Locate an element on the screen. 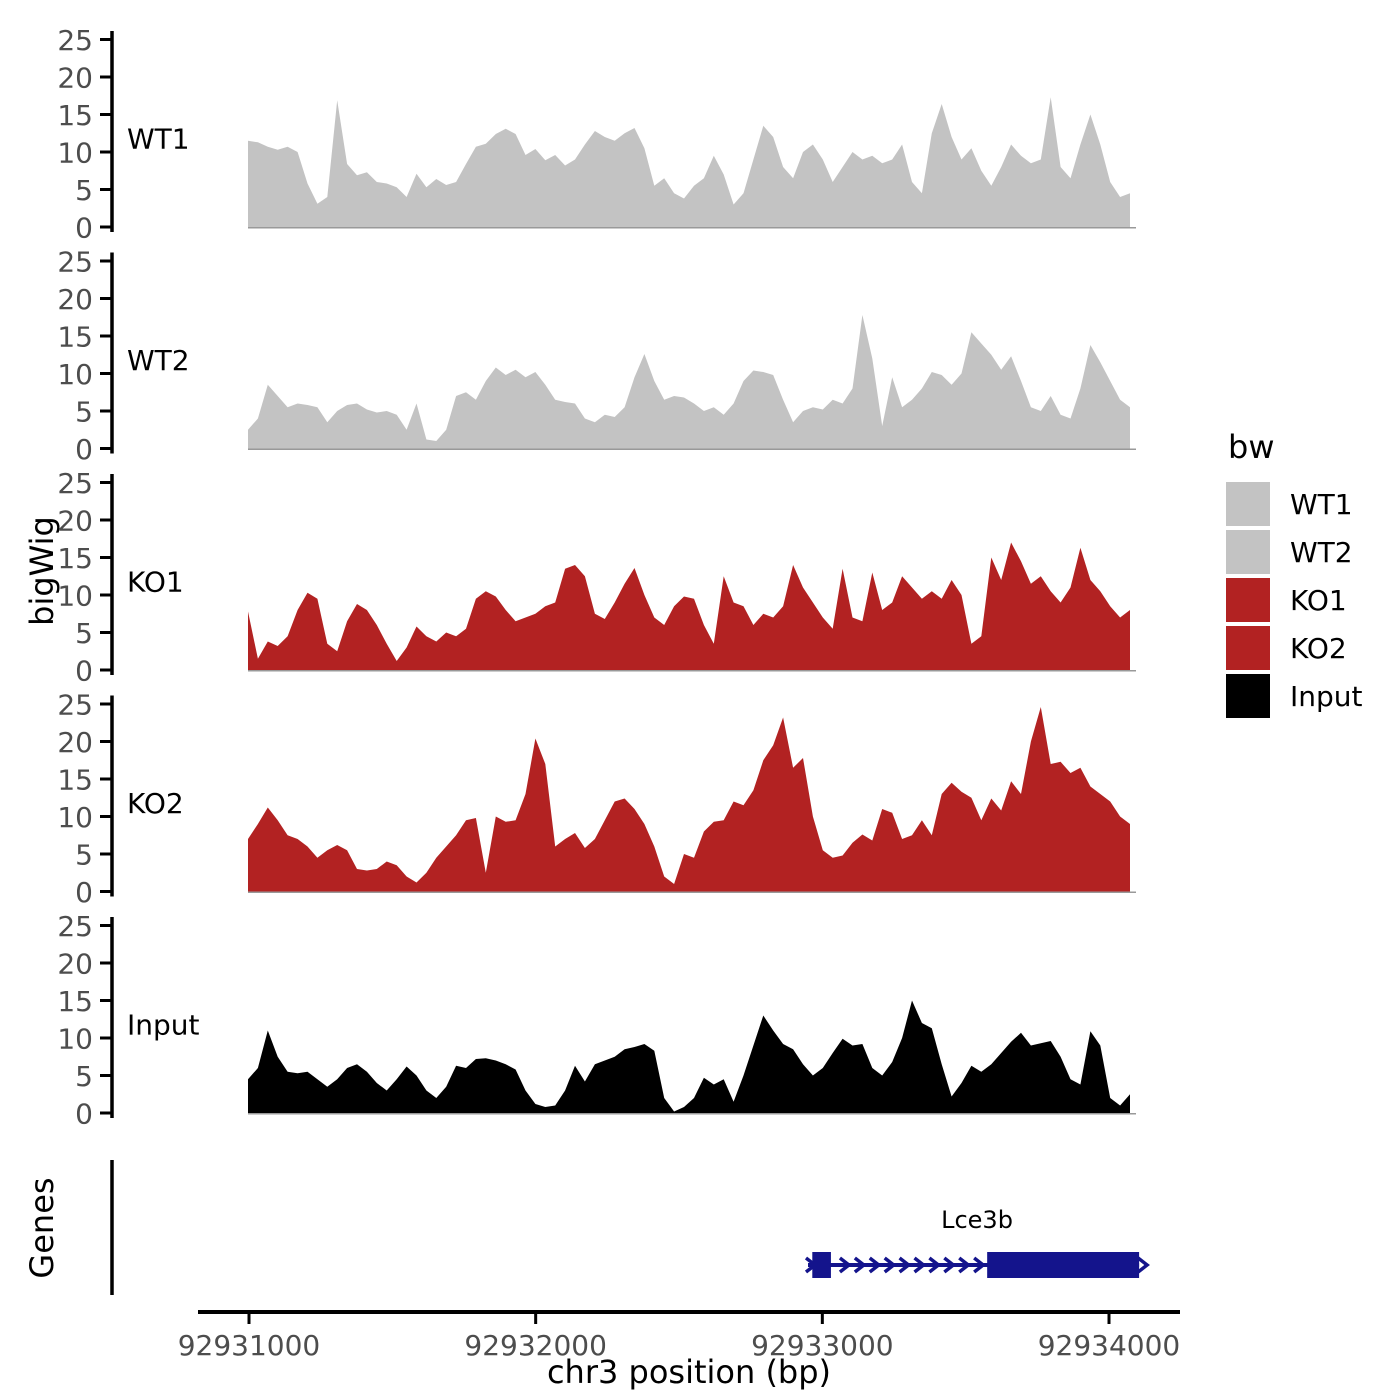  legend-item-wt1: WT1 is located at coordinates (1294, 504).